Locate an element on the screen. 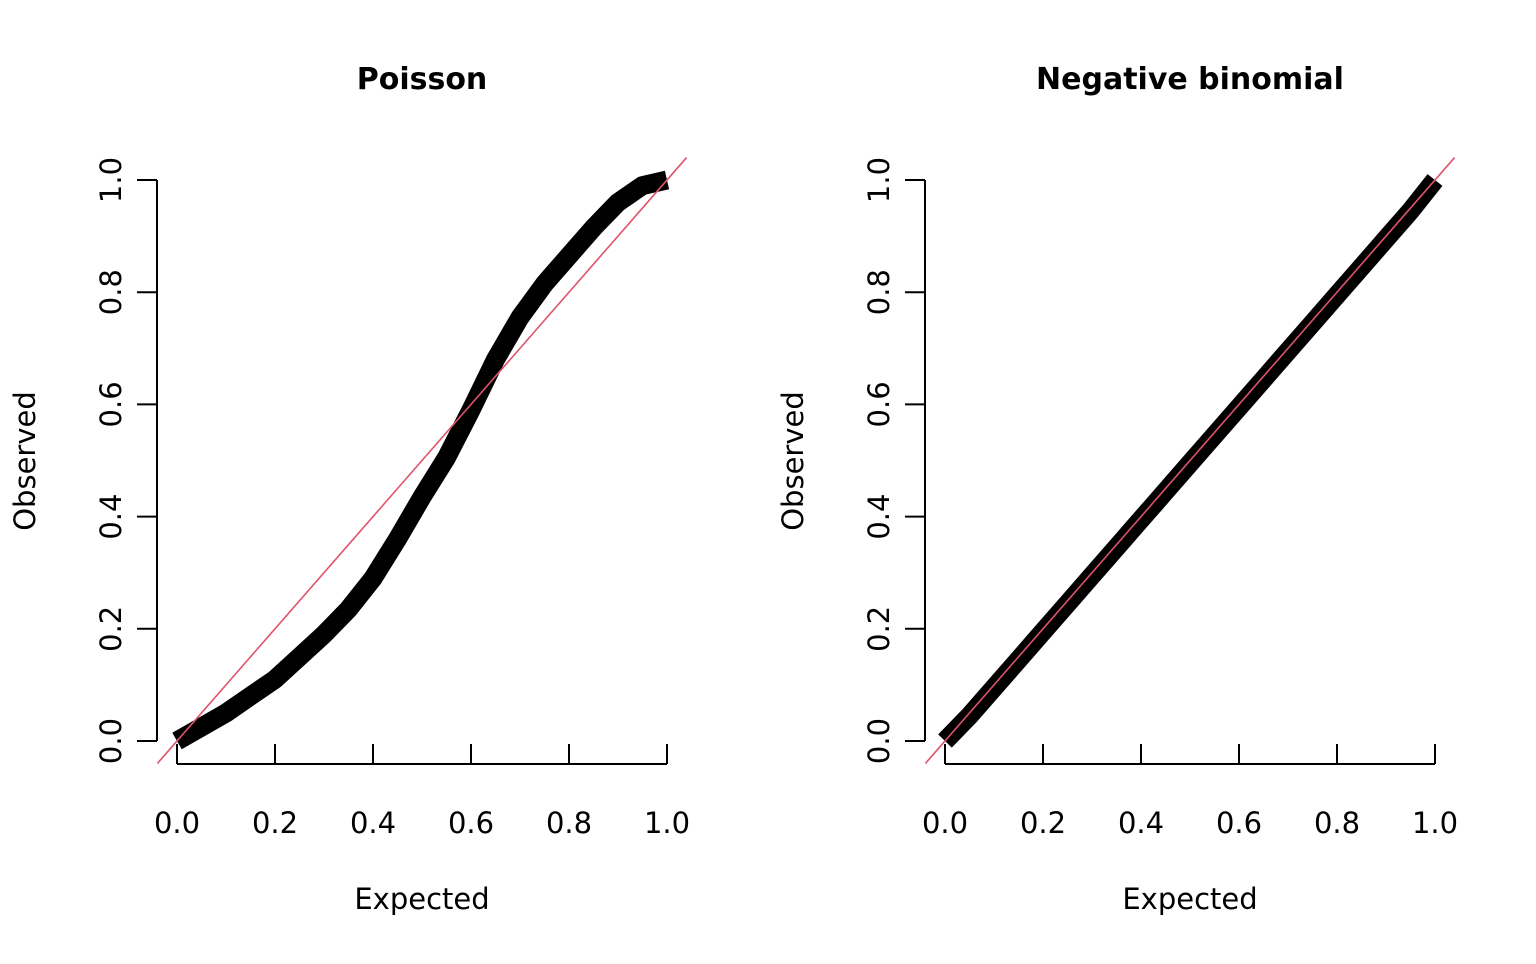 The image size is (1536, 964). chart-title: Negative binomial is located at coordinates (1190, 79).